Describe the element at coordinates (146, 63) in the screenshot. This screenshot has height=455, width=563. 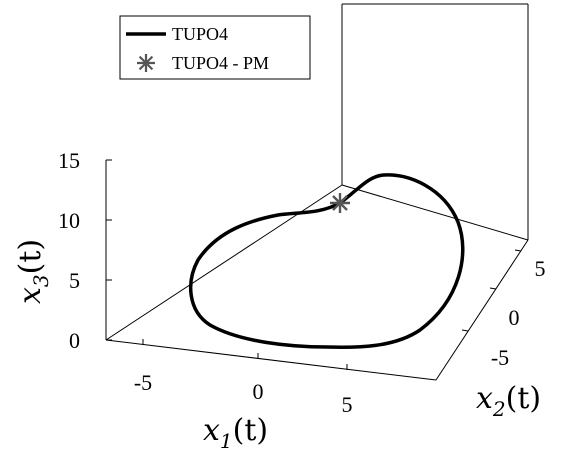
I see `legend-asterisk-swatch` at that location.